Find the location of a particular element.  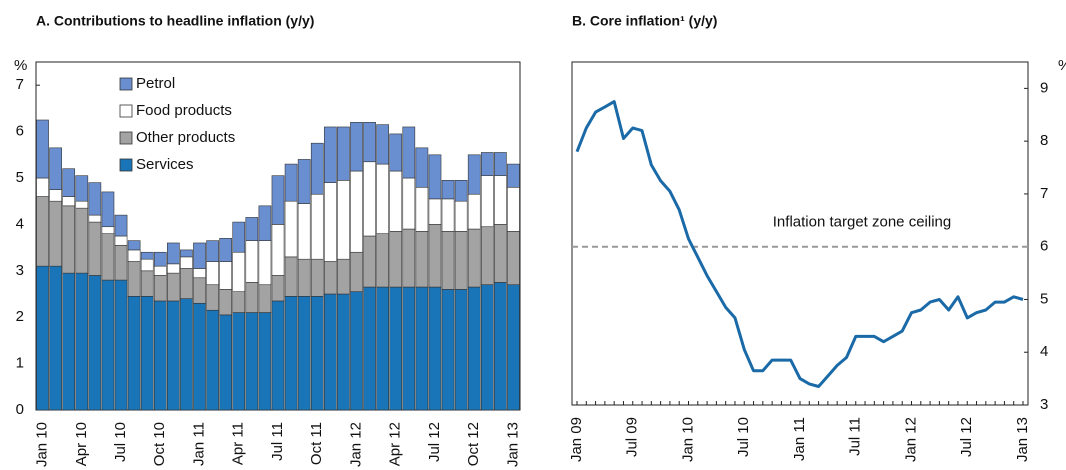

x-tick-label: Jan 11 is located at coordinates (799, 439).